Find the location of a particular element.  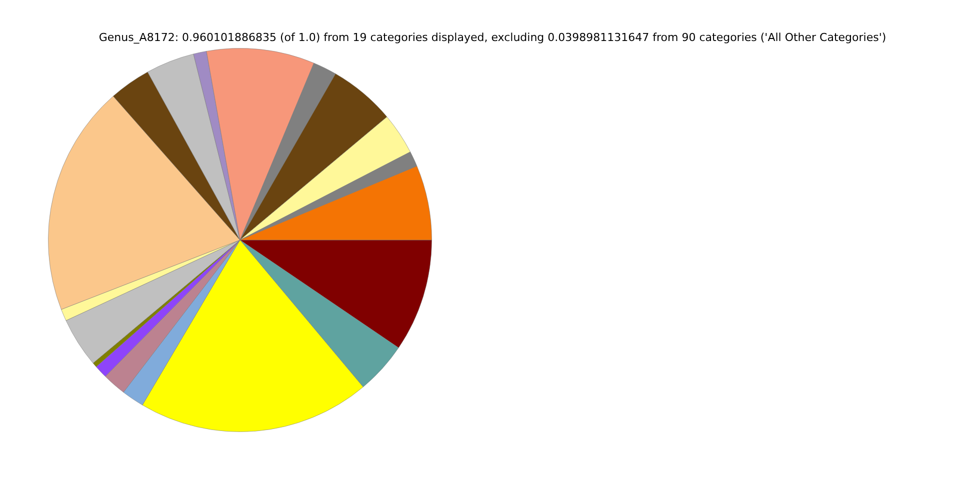

text: Genus_A8172: 0.960101886835 (of 1.0) from 19 categories displayed, excluding 0.0398981131647 from 90 categories ('All Other Categories') is located at coordinates (493, 38).